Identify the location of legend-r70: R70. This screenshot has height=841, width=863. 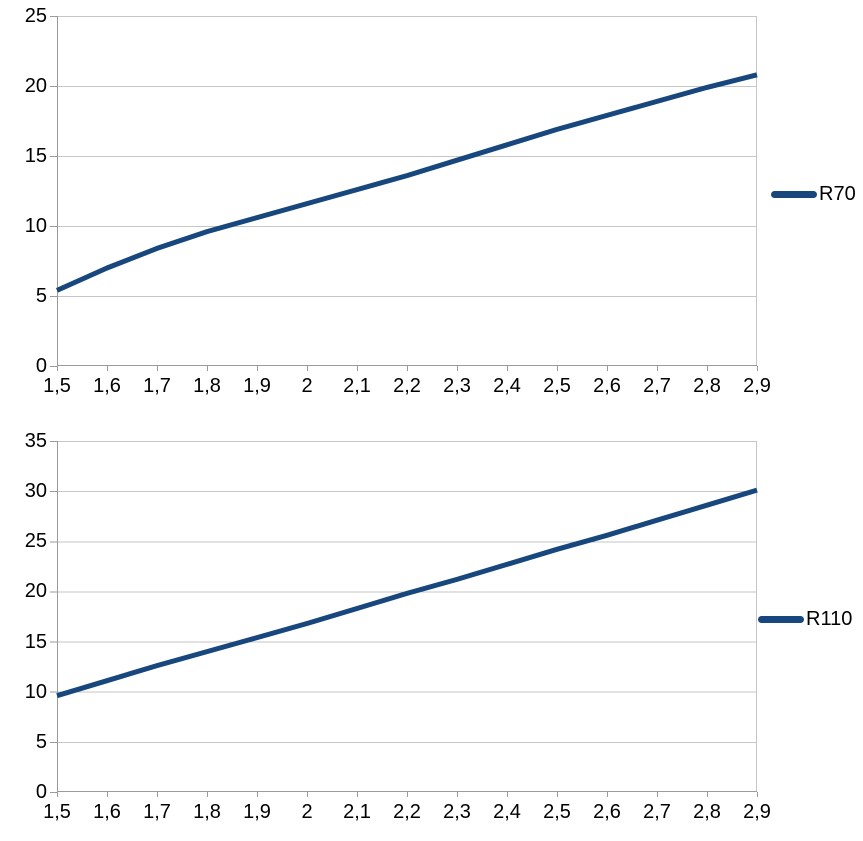
(813, 194).